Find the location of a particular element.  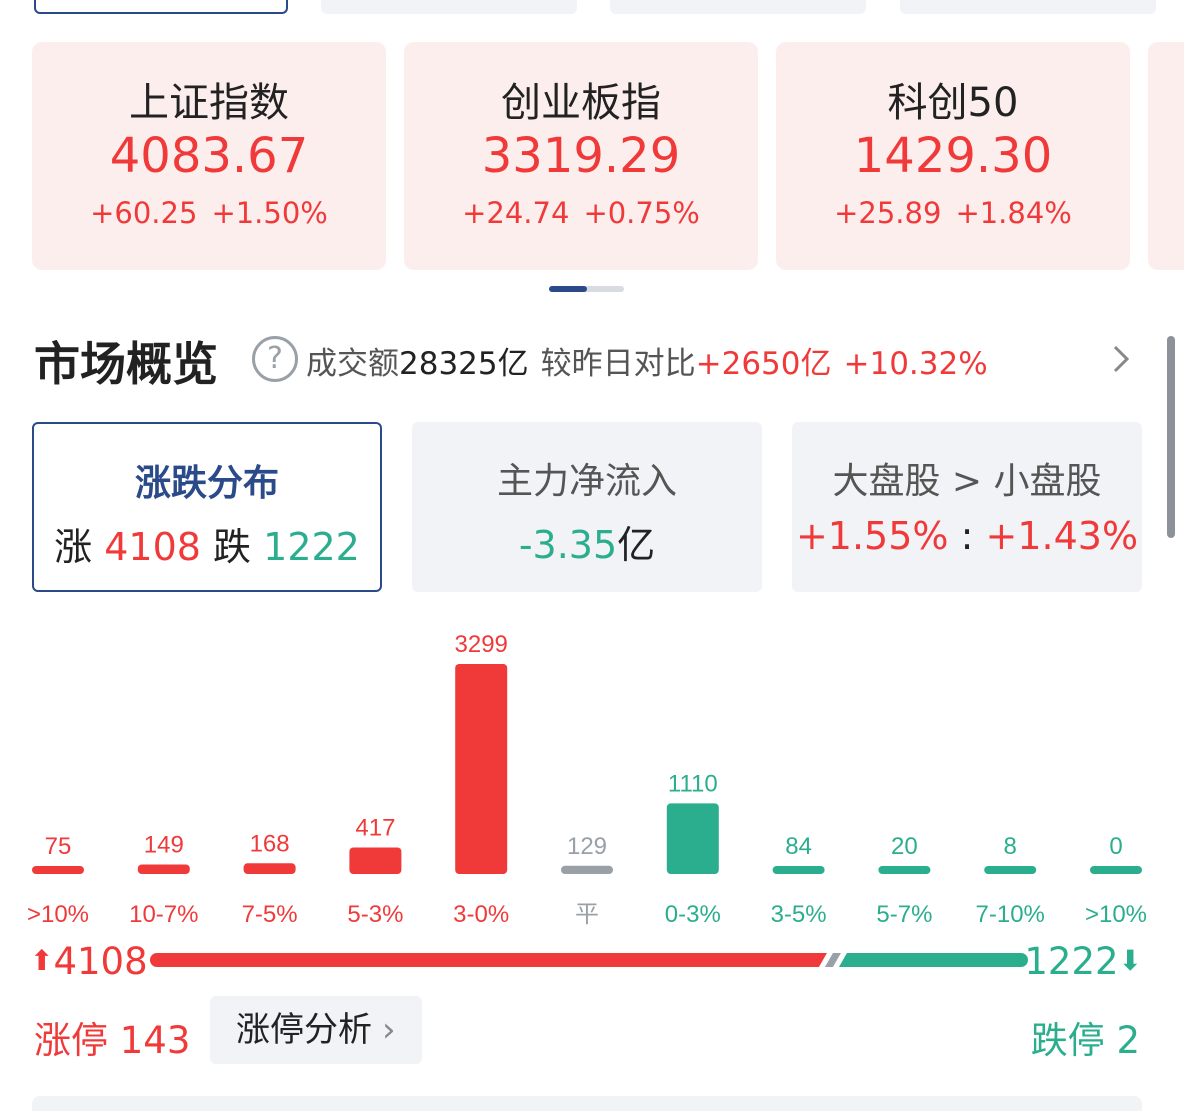

up-count: 4108 is located at coordinates (152, 547).